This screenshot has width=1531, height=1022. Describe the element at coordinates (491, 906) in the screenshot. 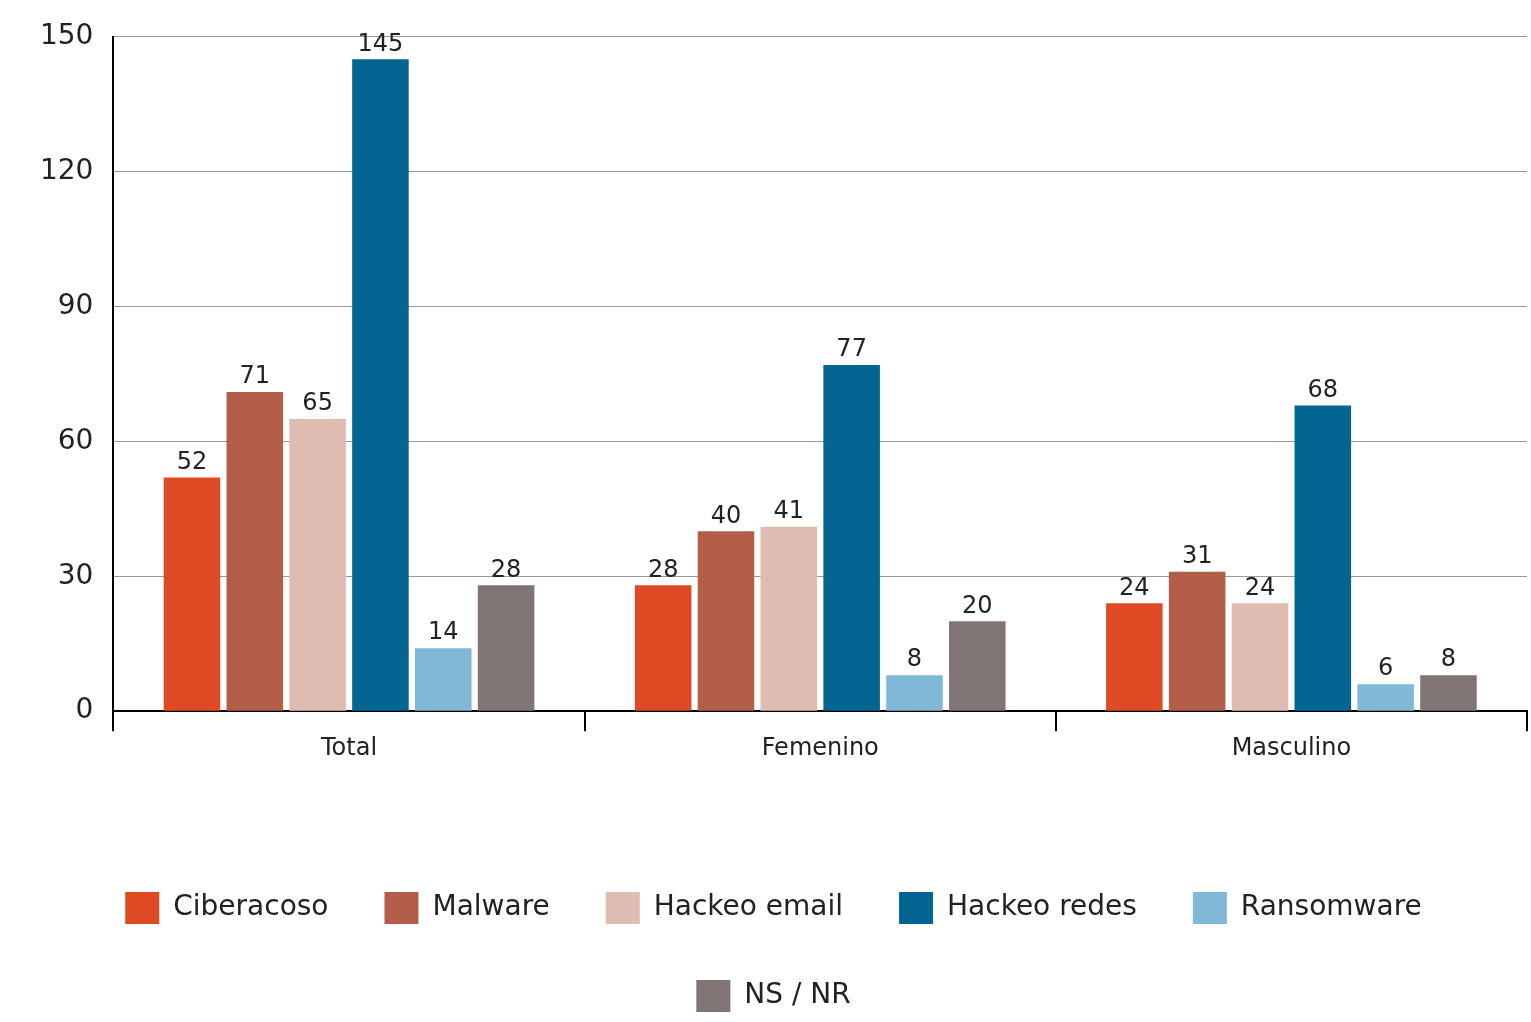

I see `legend-label: Malware` at that location.